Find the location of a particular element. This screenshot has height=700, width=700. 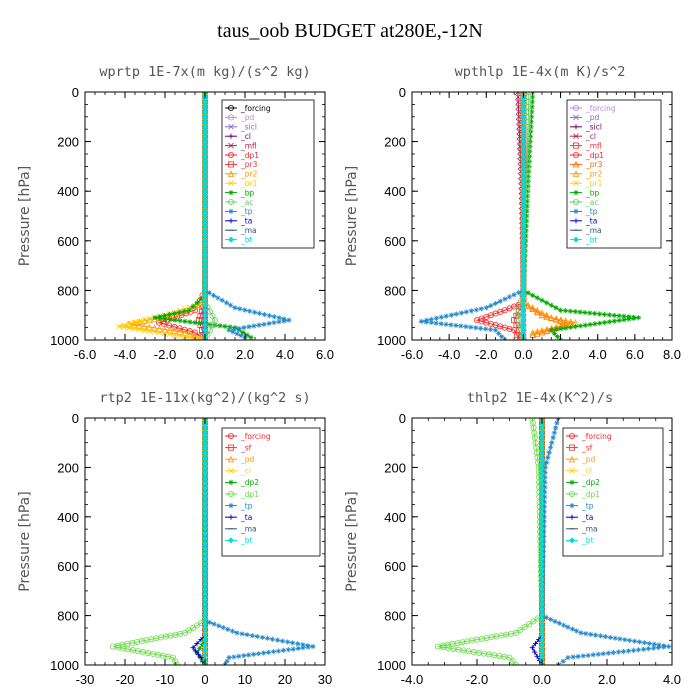

x-tick-label: 6.0 is located at coordinates (635, 354).